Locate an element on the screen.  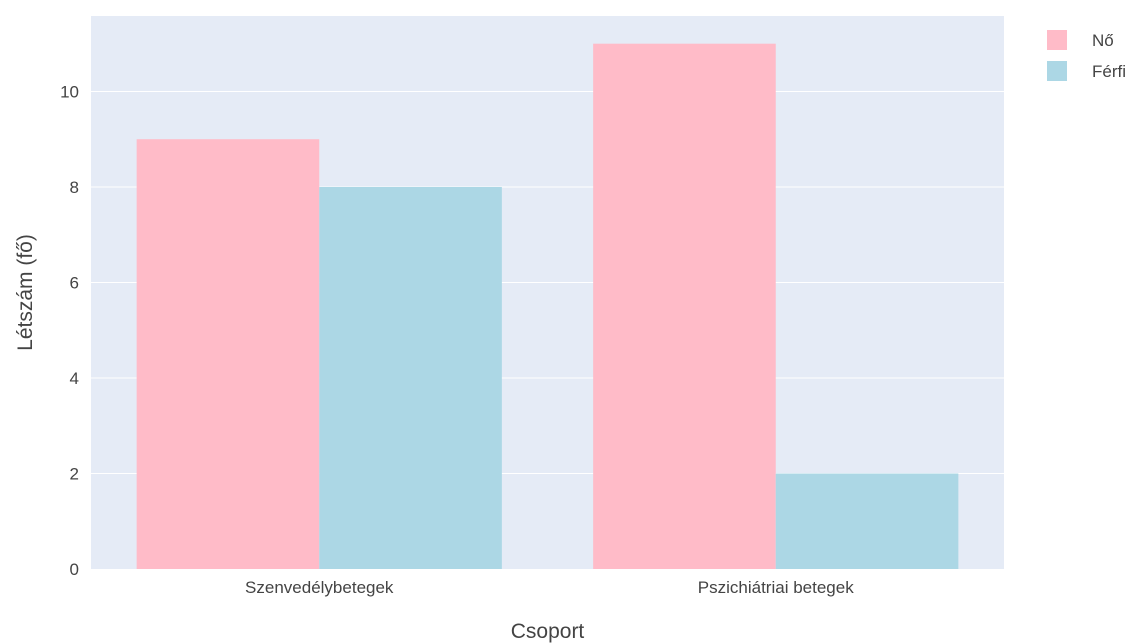
bar-Nő-0 is located at coordinates (228, 354).